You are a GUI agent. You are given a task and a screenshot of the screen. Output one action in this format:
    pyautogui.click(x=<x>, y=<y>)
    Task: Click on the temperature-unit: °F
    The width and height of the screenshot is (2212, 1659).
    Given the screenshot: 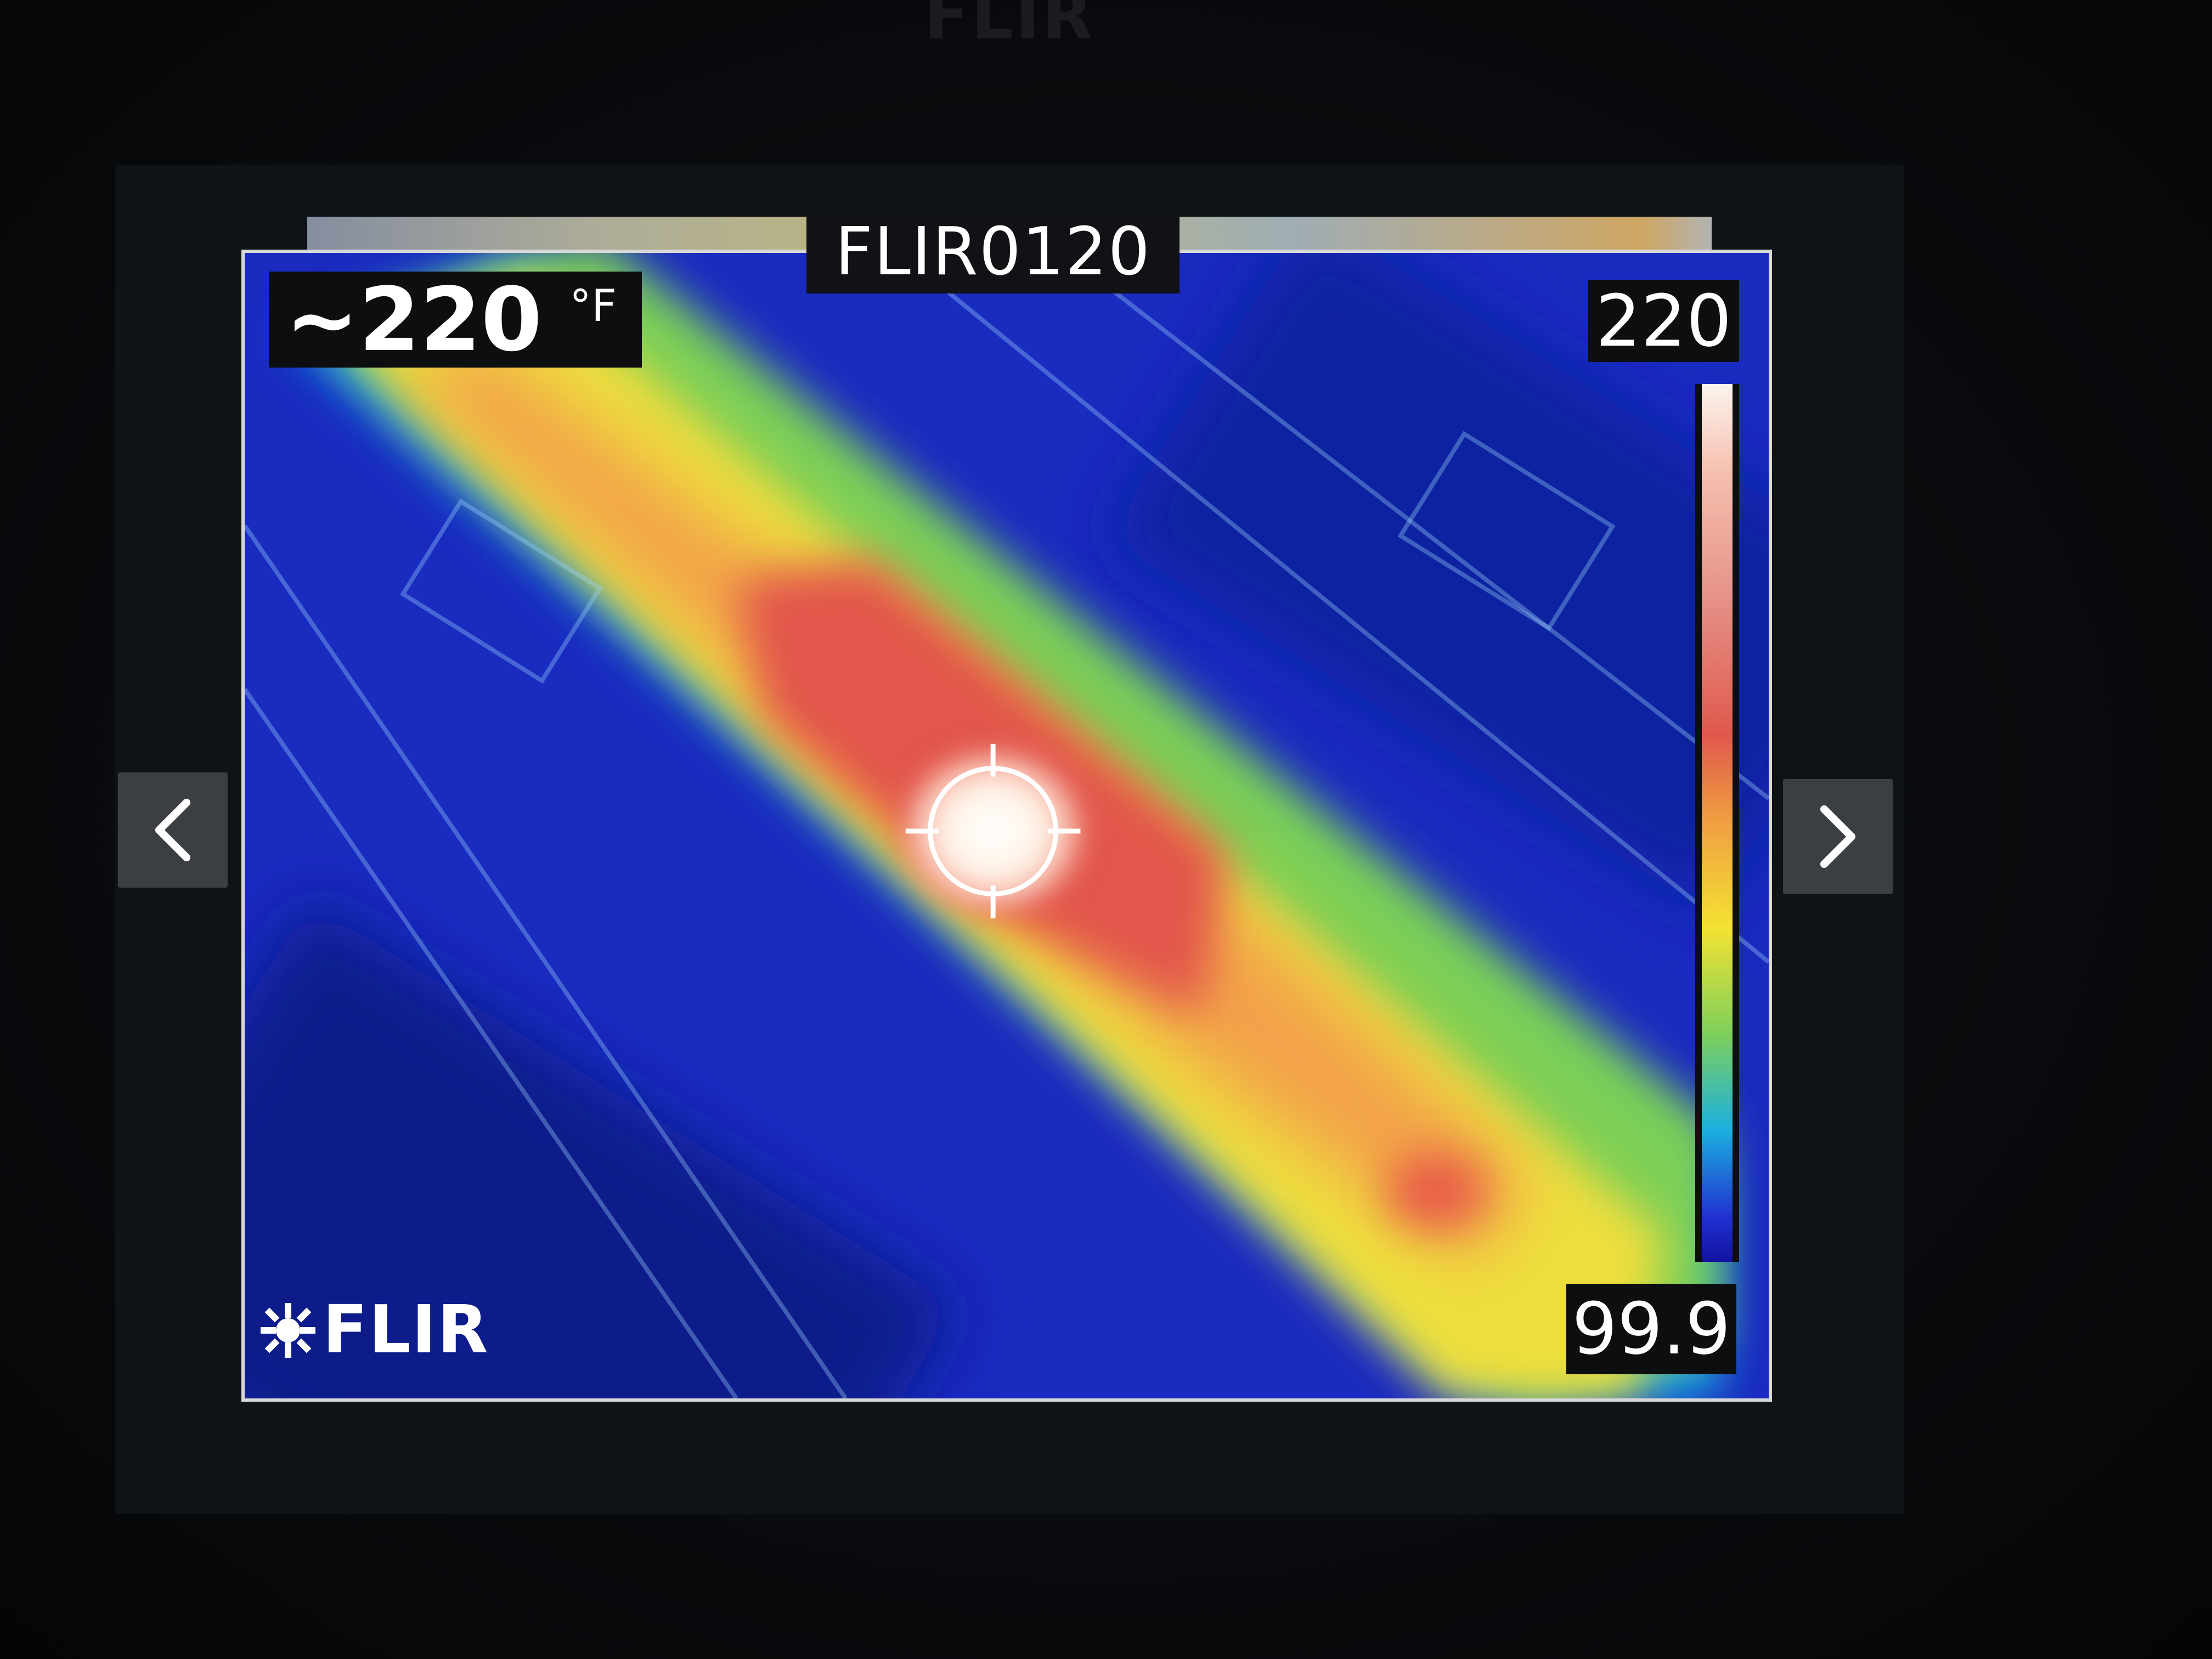 What is the action you would take?
    pyautogui.click(x=593, y=306)
    